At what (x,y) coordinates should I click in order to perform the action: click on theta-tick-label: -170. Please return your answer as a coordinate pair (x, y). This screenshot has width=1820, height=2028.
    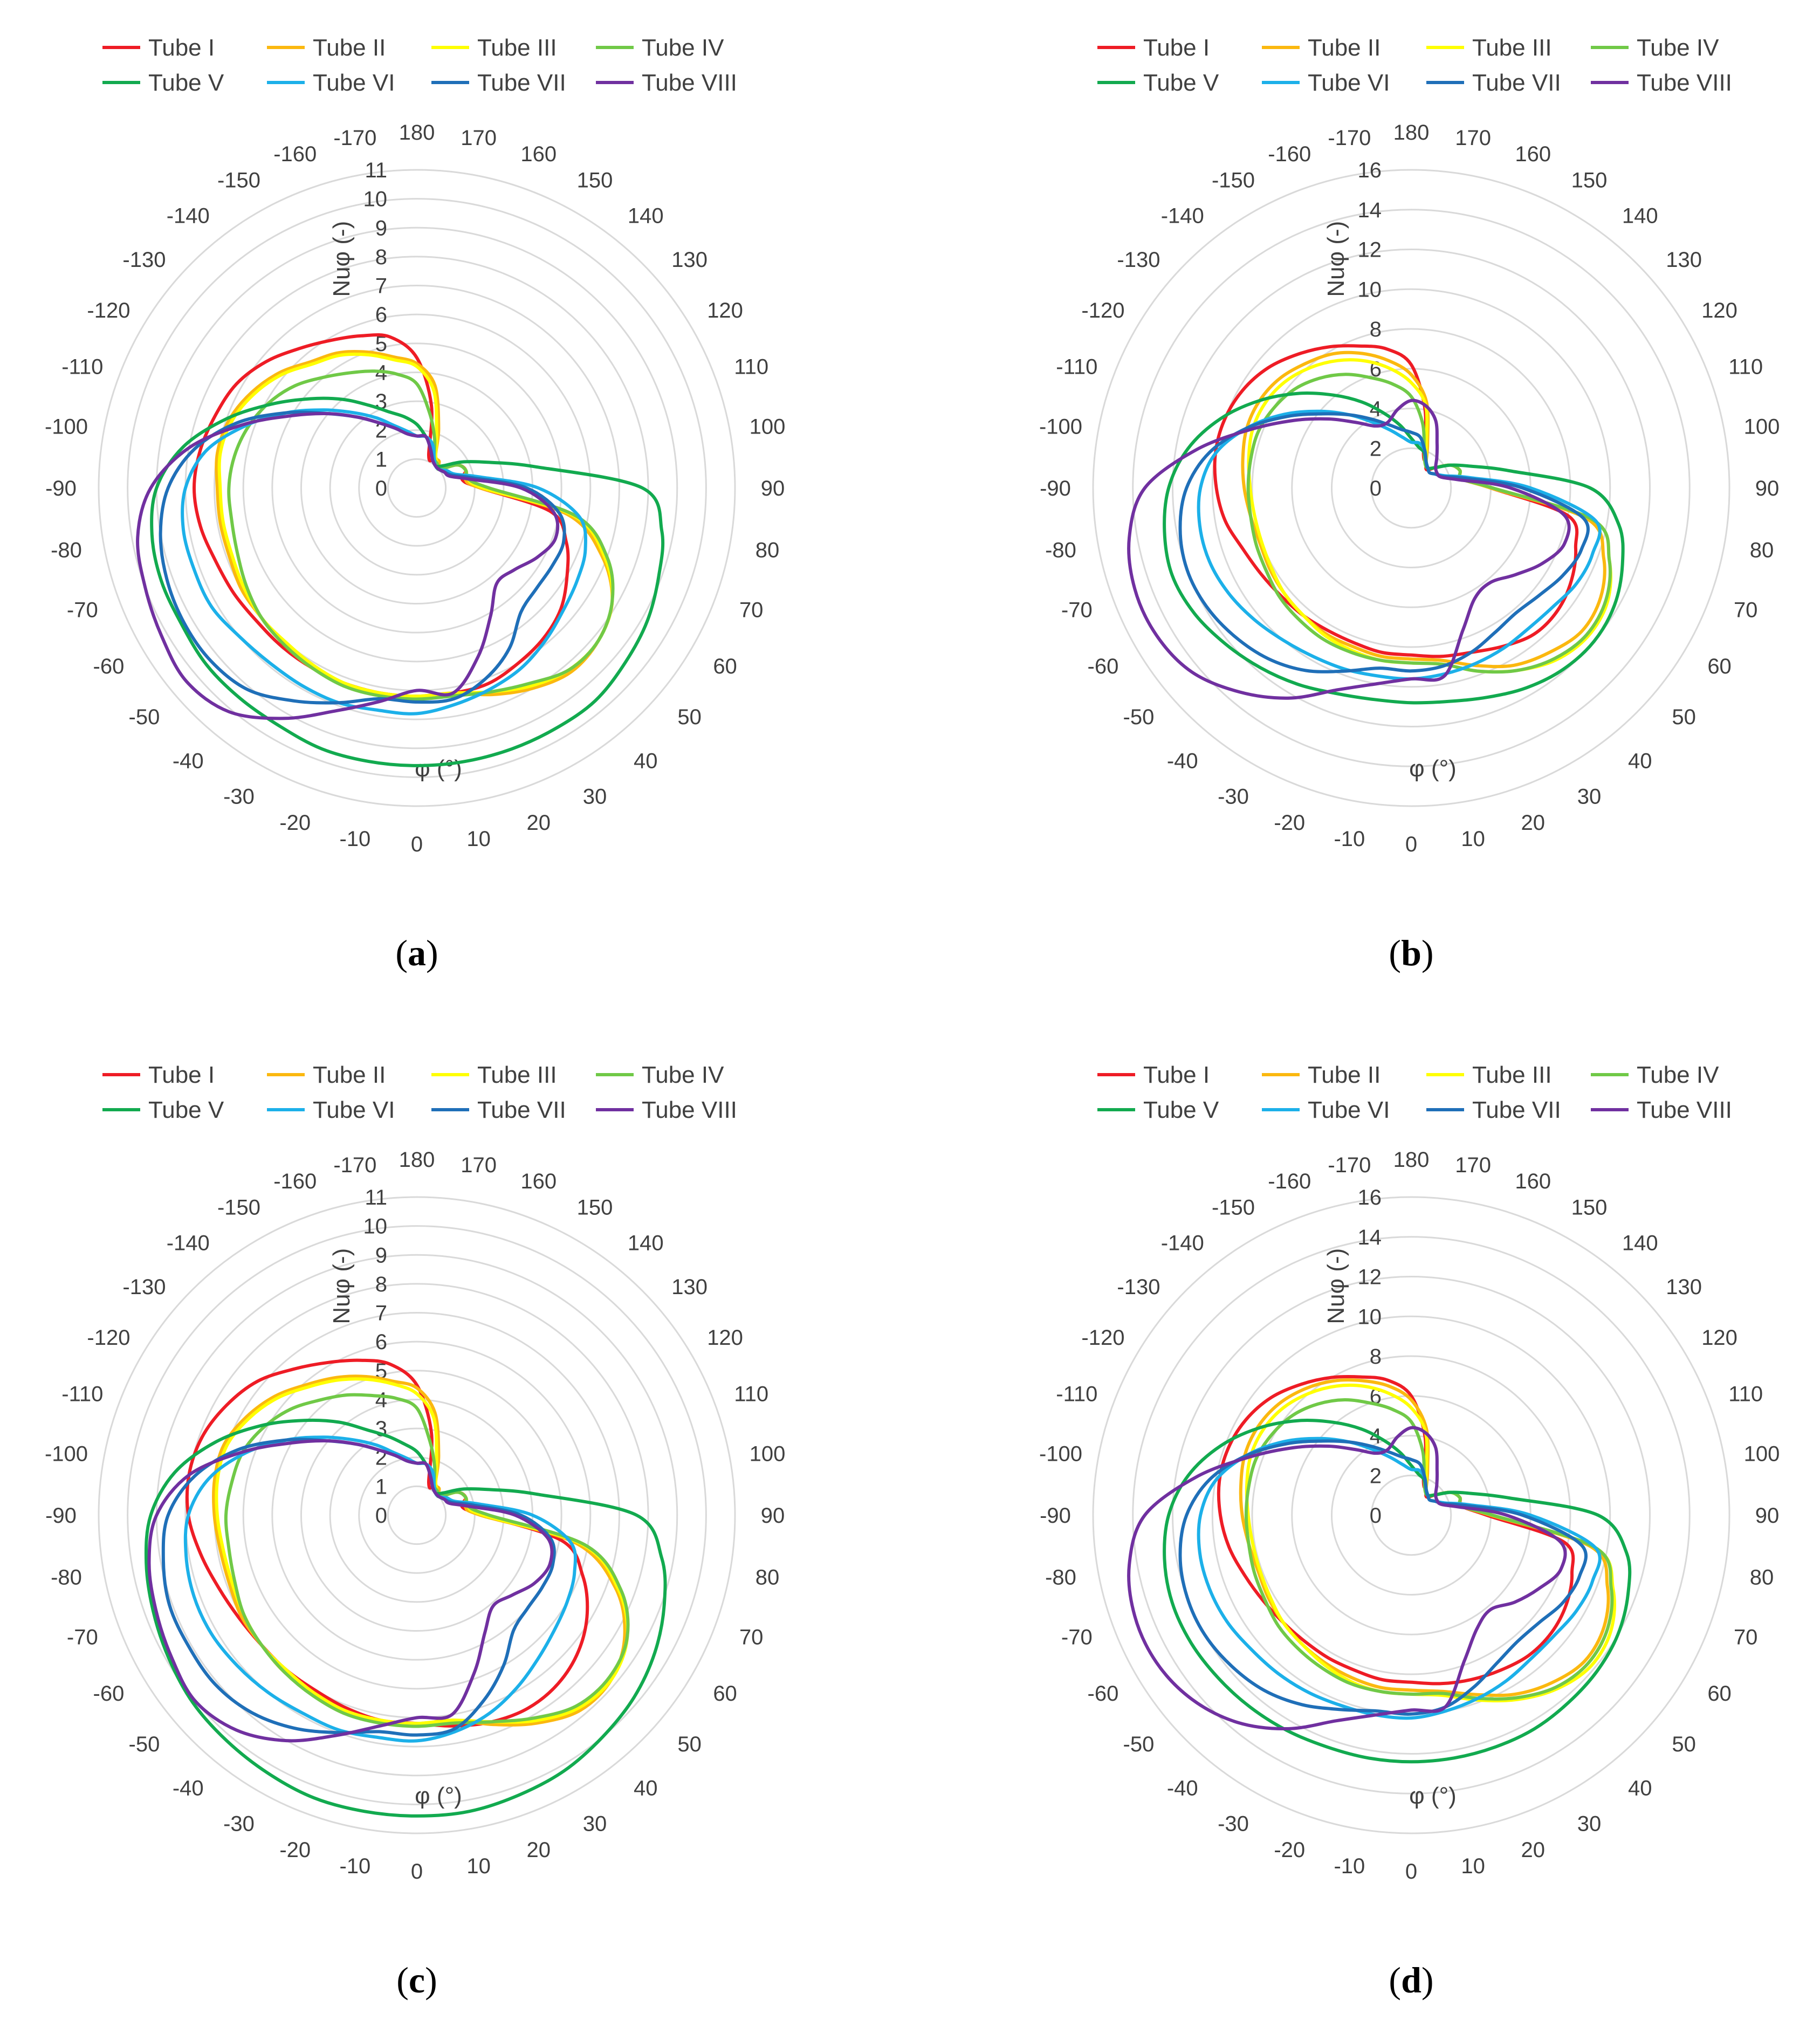
    Looking at the image, I should click on (354, 1165).